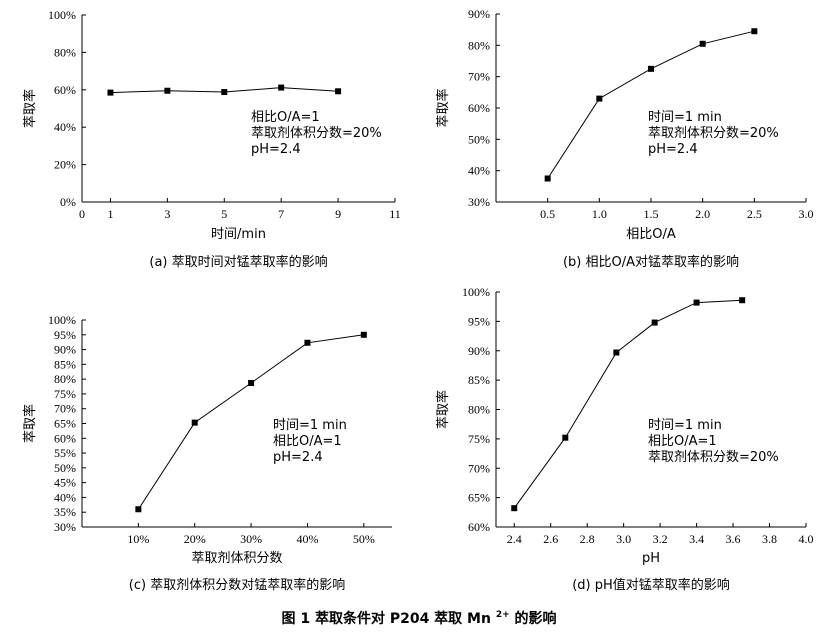 The height and width of the screenshot is (633, 838). What do you see at coordinates (62, 320) in the screenshot?
I see `panel-c-y-tick-label: 100%` at bounding box center [62, 320].